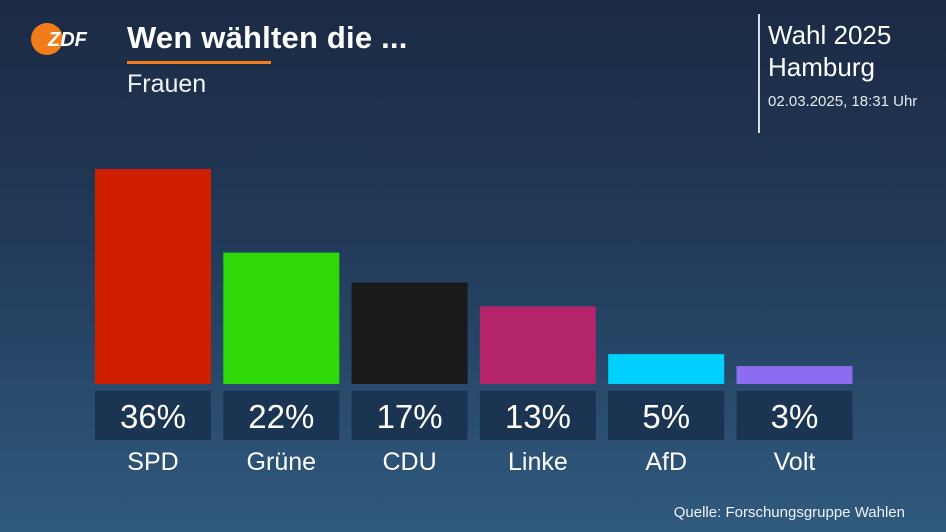  Describe the element at coordinates (666, 462) in the screenshot. I see `category-label-afd: AfD` at that location.